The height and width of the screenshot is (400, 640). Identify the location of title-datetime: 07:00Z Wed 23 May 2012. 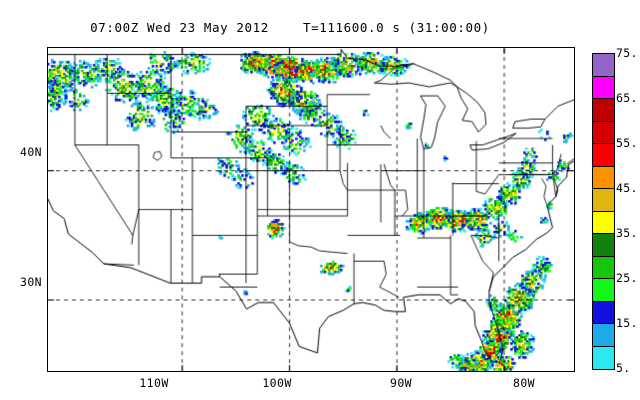
(179, 27).